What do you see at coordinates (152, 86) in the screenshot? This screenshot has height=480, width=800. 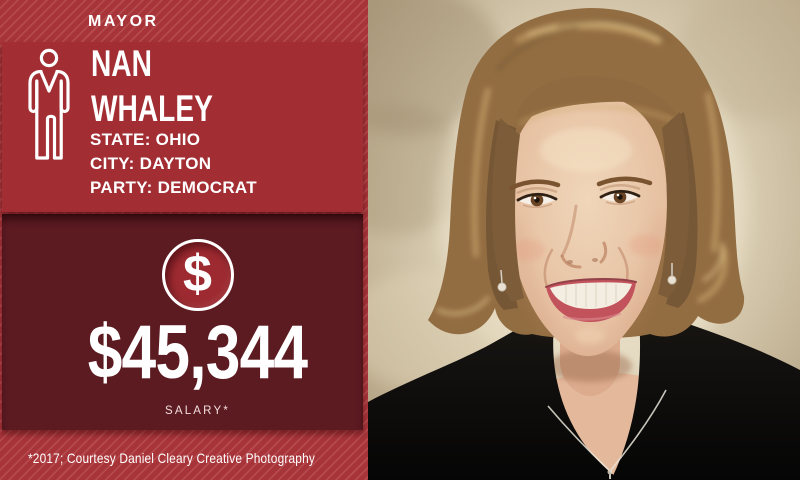 I see `person-name: NAN WHALEY` at bounding box center [152, 86].